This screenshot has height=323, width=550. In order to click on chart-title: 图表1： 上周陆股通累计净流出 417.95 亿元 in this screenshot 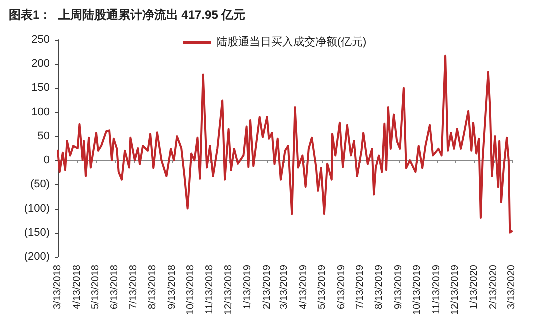, I will do `click(127, 15)`.